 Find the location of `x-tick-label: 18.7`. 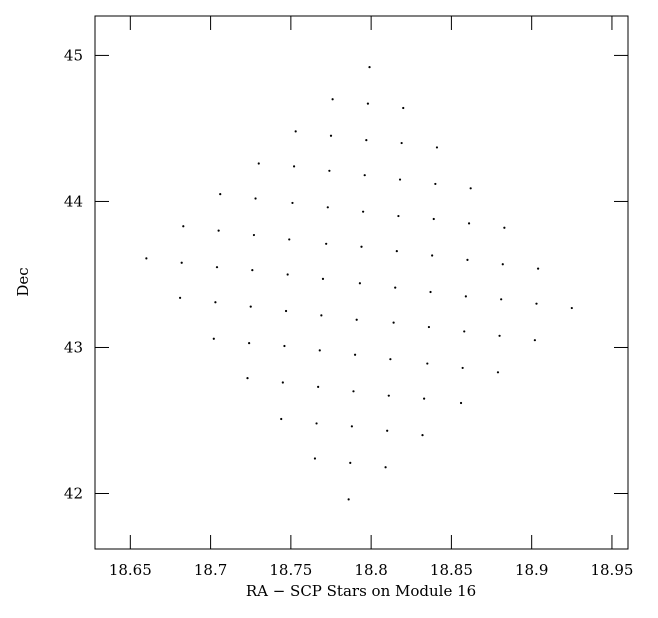

x-tick-label: 18.7 is located at coordinates (210, 570).